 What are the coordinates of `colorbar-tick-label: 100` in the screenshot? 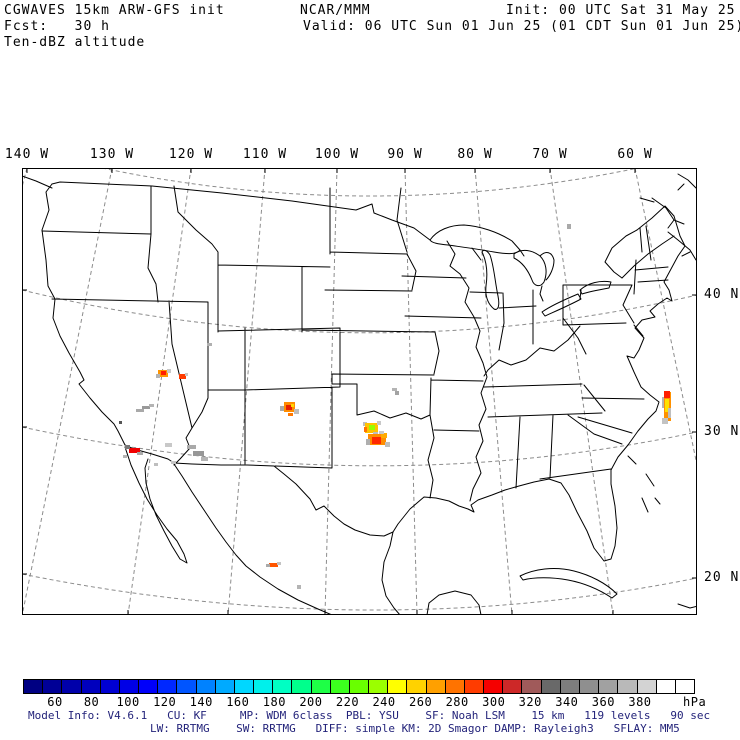 It's located at (128, 702).